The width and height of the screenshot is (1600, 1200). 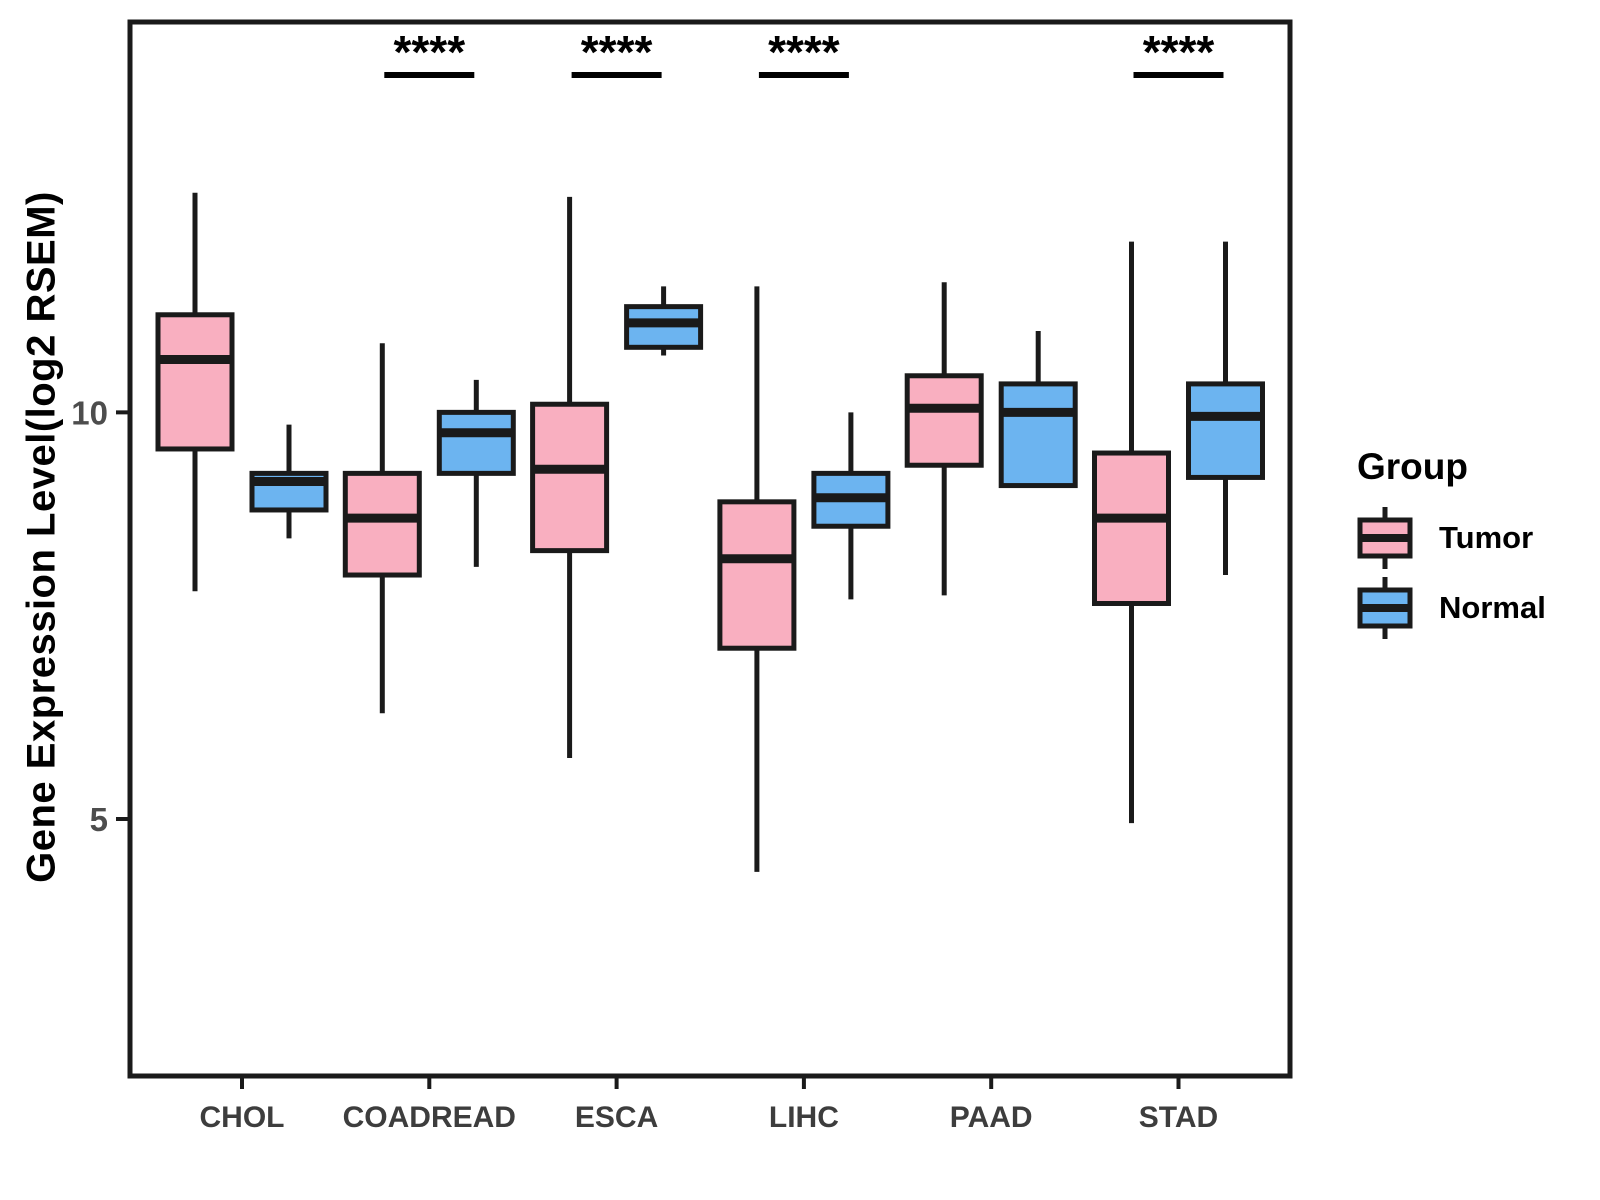 I want to click on legend-label-tumor: Tumor, so click(x=1486, y=537).